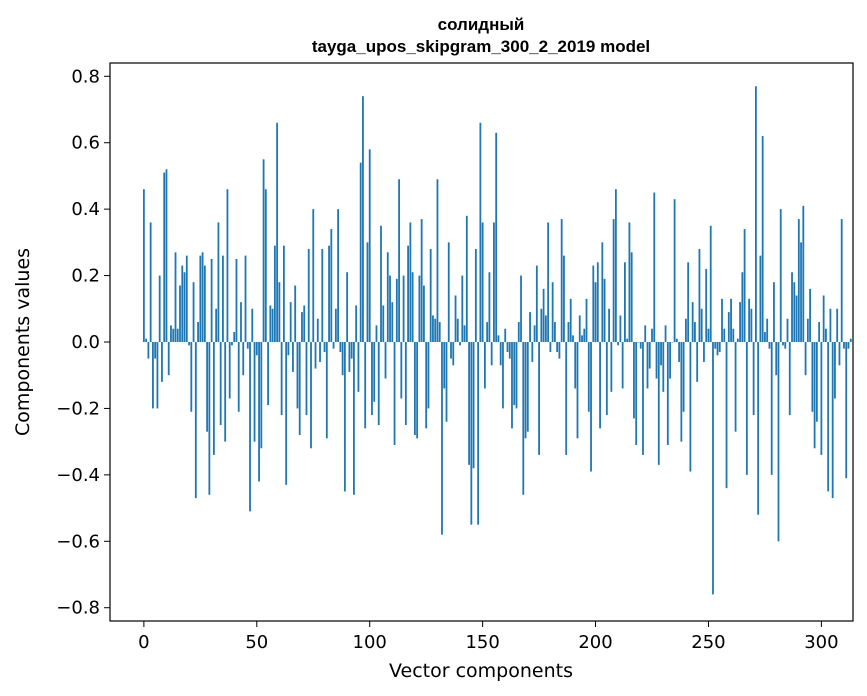  I want to click on chart-title-line-1: солидный, so click(481, 24).